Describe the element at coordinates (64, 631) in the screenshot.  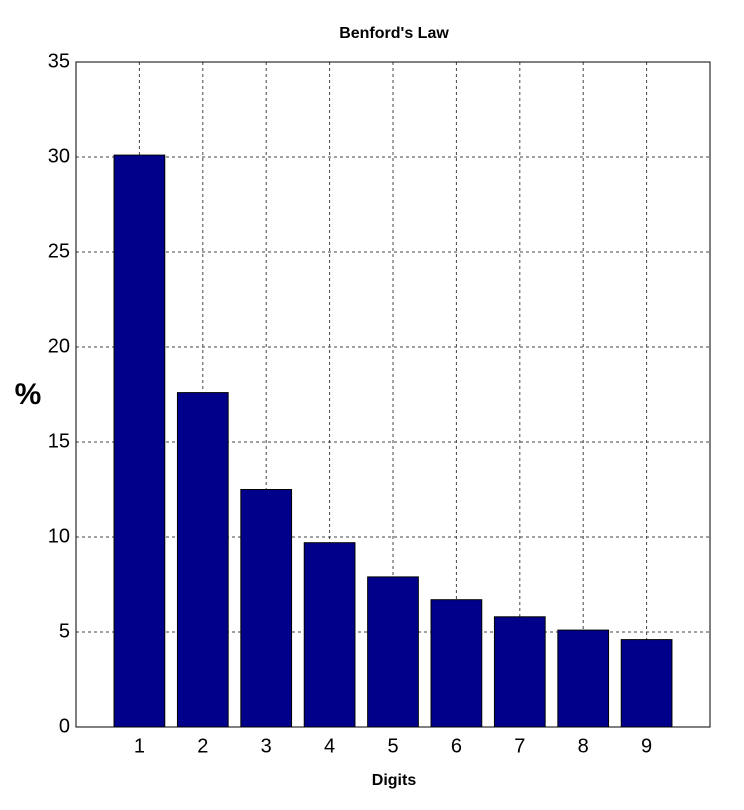
I see `y-tick-label: 5` at that location.